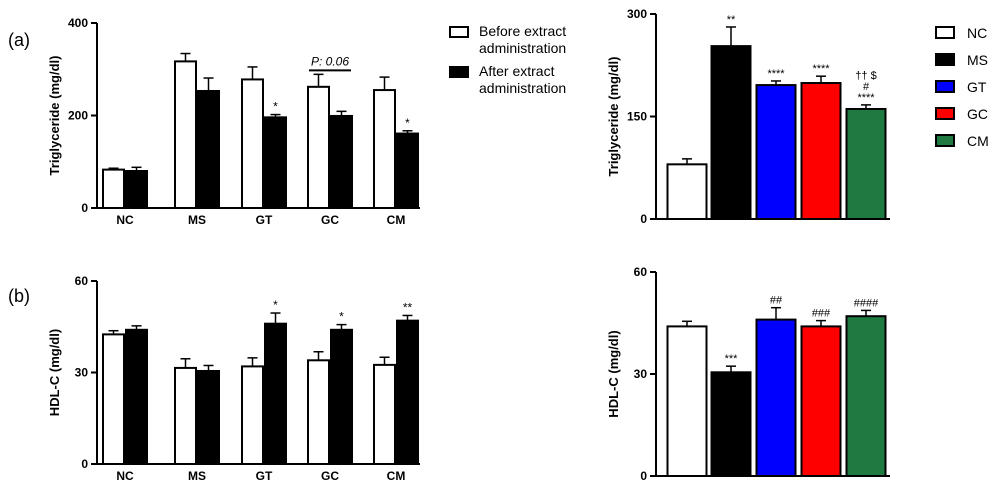 This screenshot has height=489, width=1000. Describe the element at coordinates (185, 135) in the screenshot. I see `a-left-bar-ms-before` at that location.